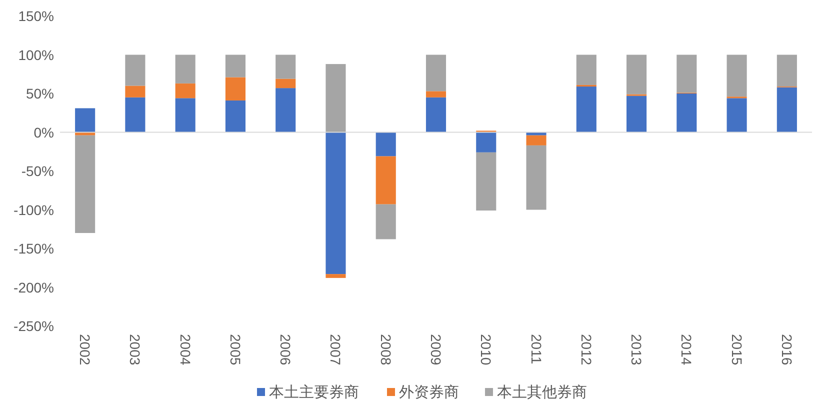  What do you see at coordinates (429, 392) in the screenshot?
I see `legend-label: 外资券商` at bounding box center [429, 392].